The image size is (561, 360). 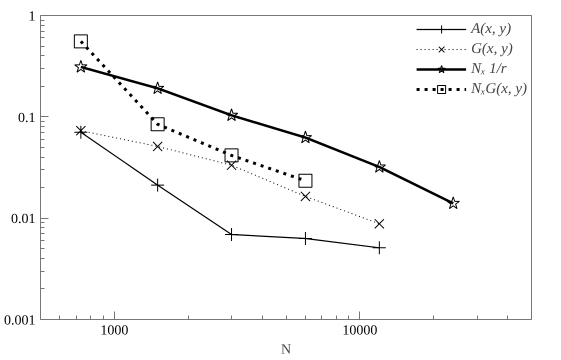 What do you see at coordinates (360, 331) in the screenshot?
I see `x-tick-label: 10000` at bounding box center [360, 331].